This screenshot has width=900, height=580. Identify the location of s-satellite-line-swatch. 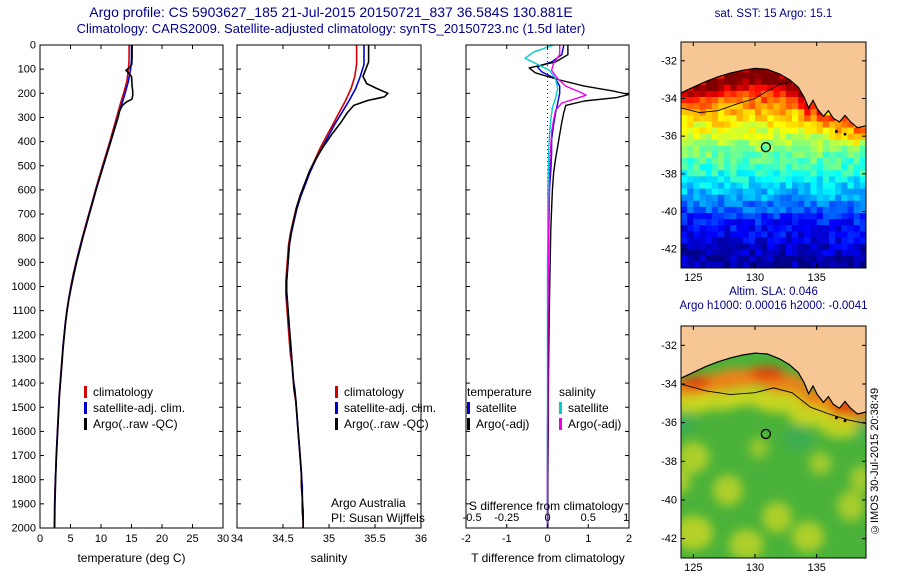
(560, 408).